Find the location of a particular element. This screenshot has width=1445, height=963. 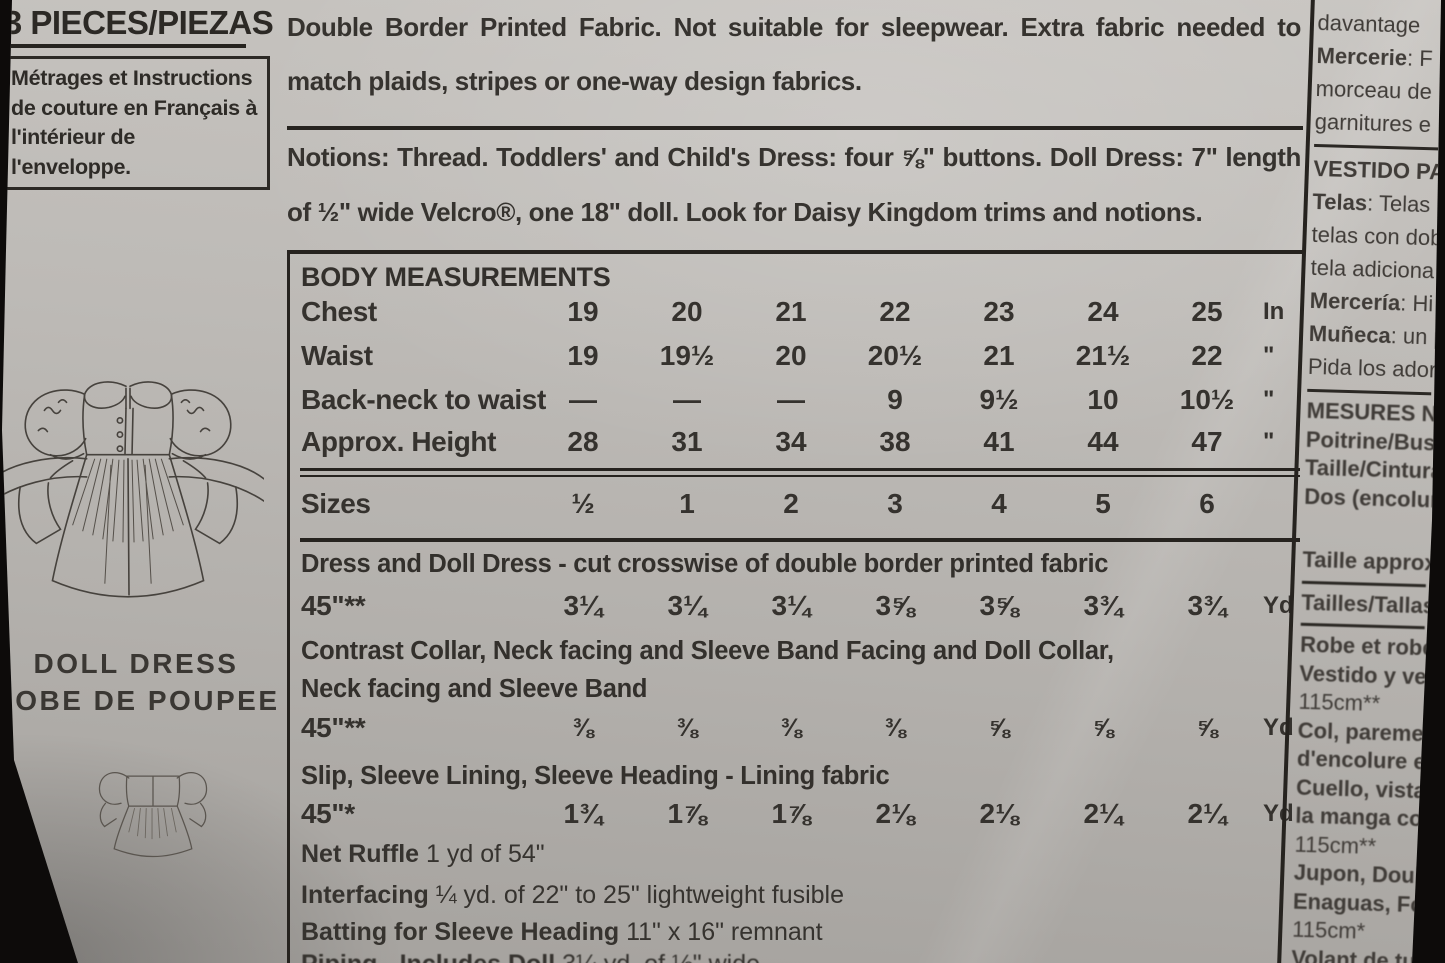

right-column-line: Poitrine/Bust is located at coordinates (1374, 441).